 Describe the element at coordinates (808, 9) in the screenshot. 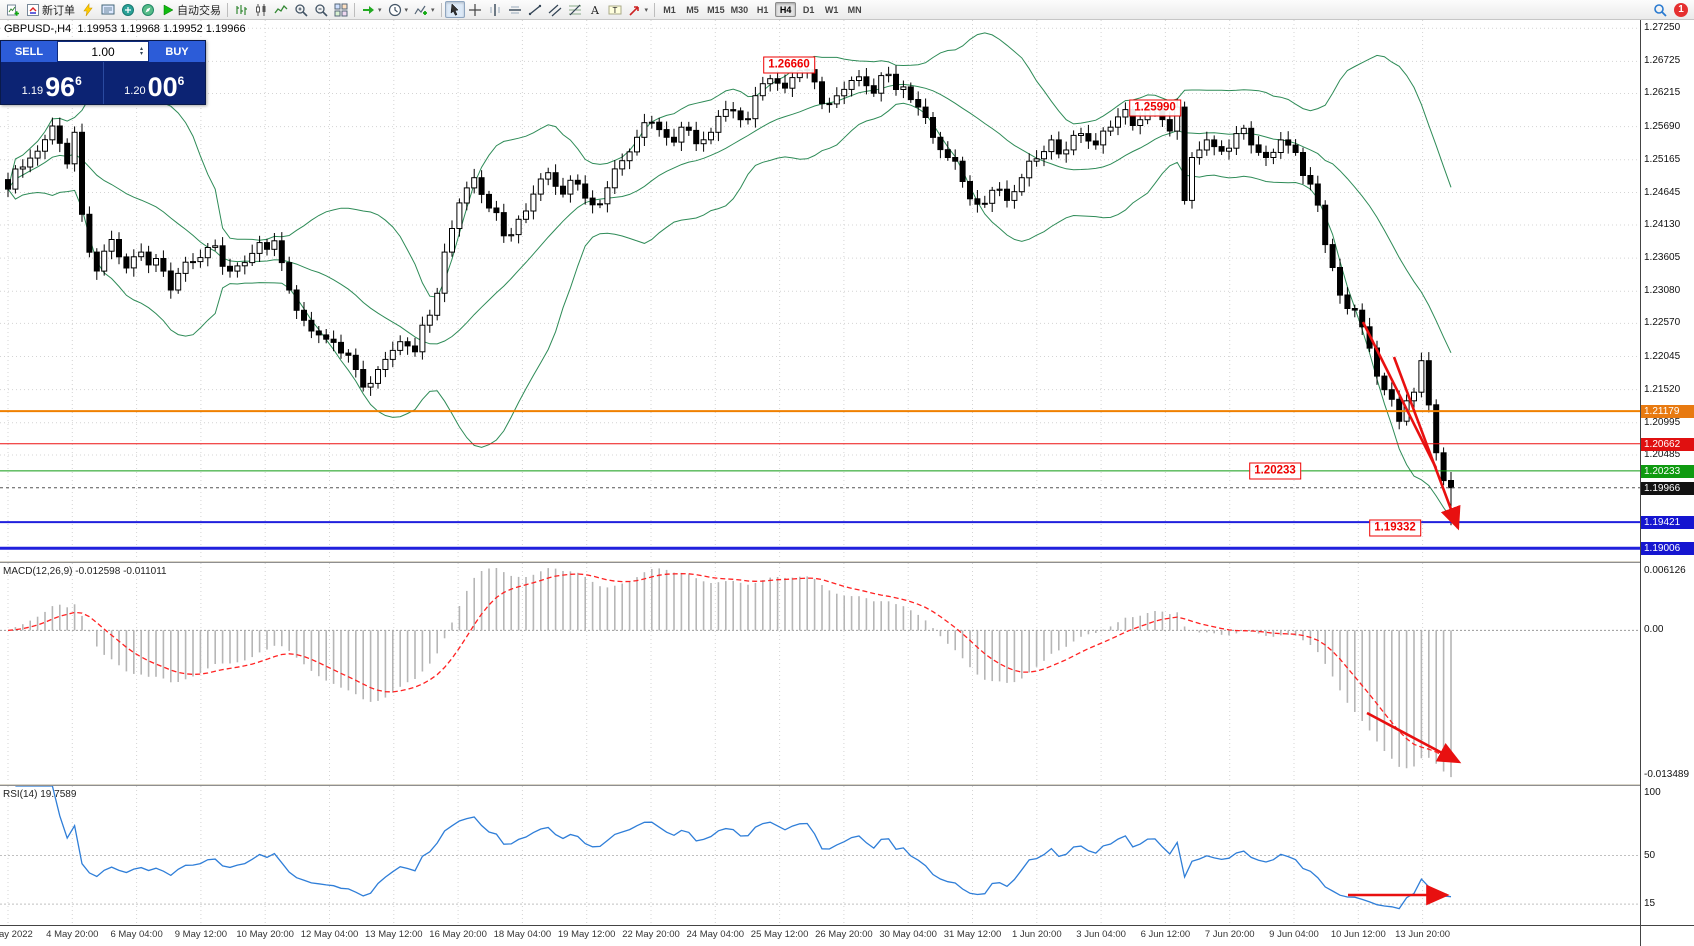

I see `timeframe-d1-button: D1` at that location.